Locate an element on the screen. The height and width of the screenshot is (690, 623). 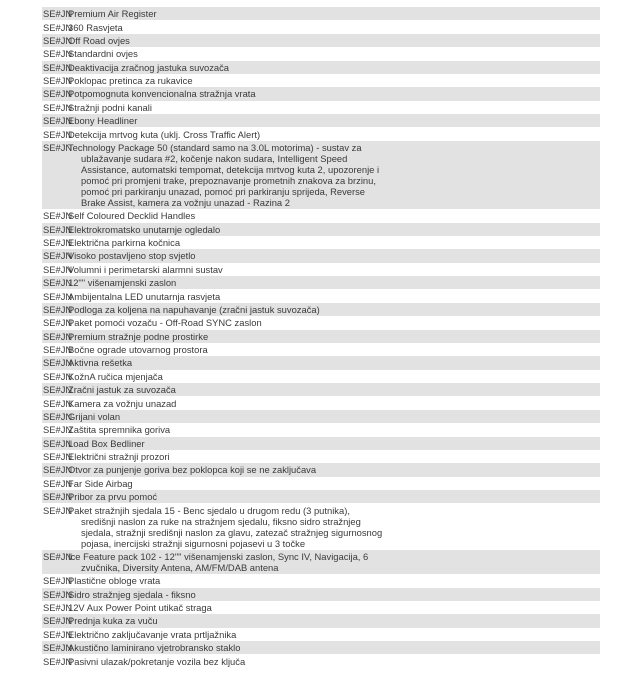
item-text-line: Self Coloured Decklid Handles is located at coordinates (132, 216).